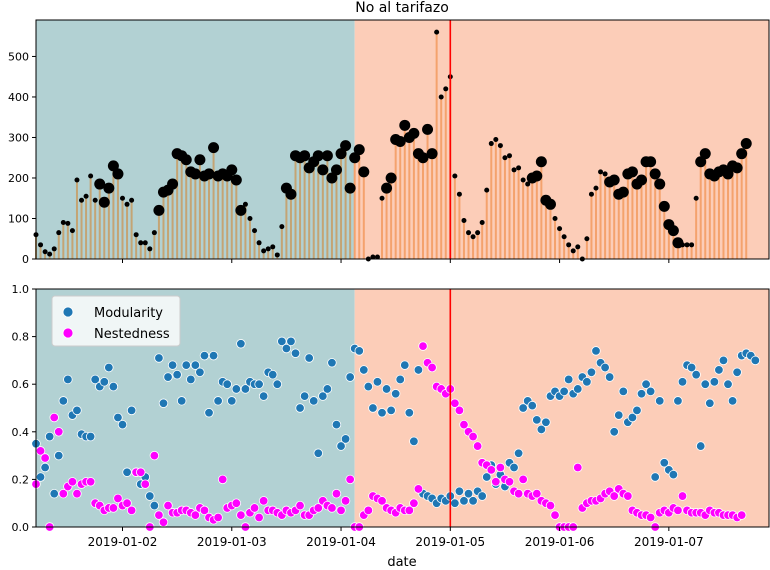  I want to click on y-tick-label: 0.0, so click(21, 527).